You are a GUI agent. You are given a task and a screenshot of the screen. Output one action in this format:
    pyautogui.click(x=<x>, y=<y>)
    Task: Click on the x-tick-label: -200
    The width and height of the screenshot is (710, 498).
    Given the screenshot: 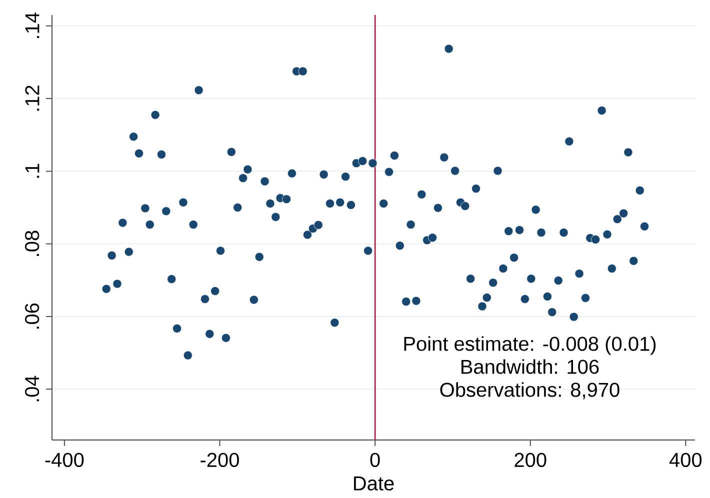 What is the action you would take?
    pyautogui.click(x=219, y=460)
    